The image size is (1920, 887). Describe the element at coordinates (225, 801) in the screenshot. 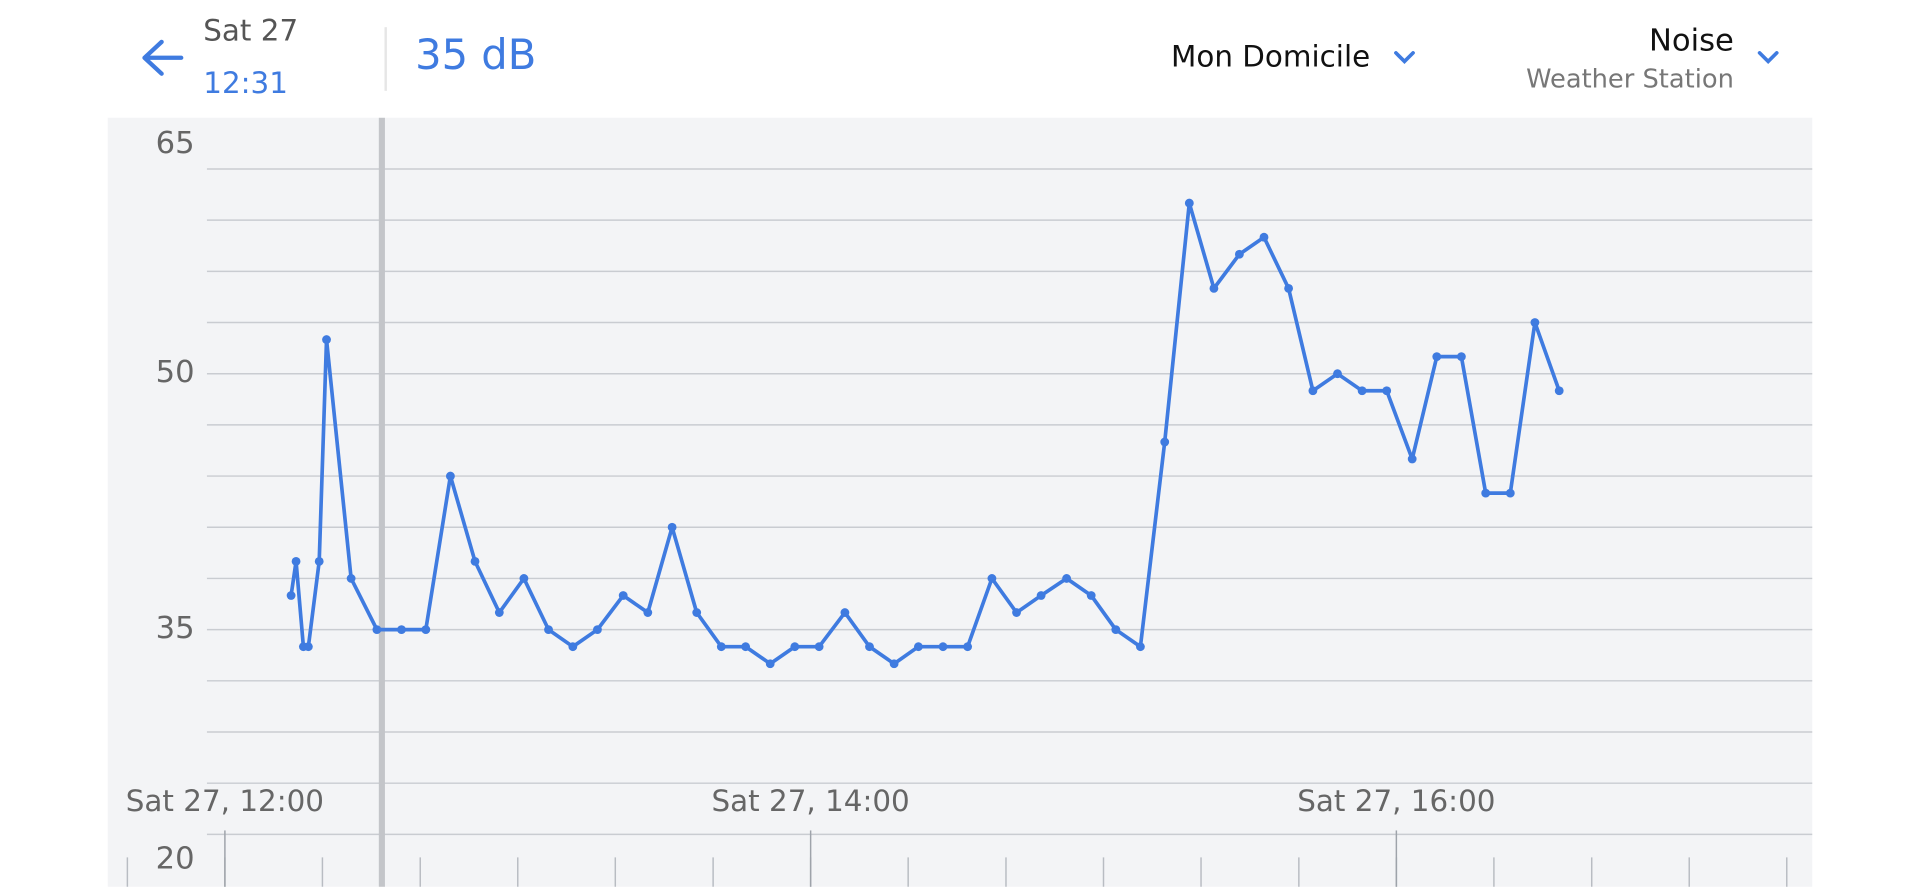

I see `x-tick-label: Sat 27, 12:00` at that location.